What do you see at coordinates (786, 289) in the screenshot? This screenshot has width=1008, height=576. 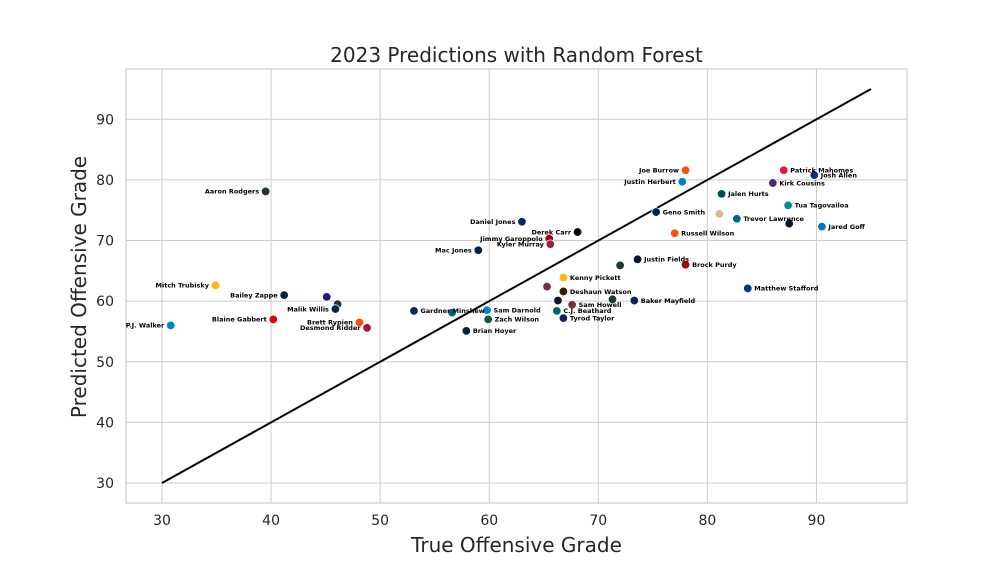 I see `point-label: Matthew Stafford` at bounding box center [786, 289].